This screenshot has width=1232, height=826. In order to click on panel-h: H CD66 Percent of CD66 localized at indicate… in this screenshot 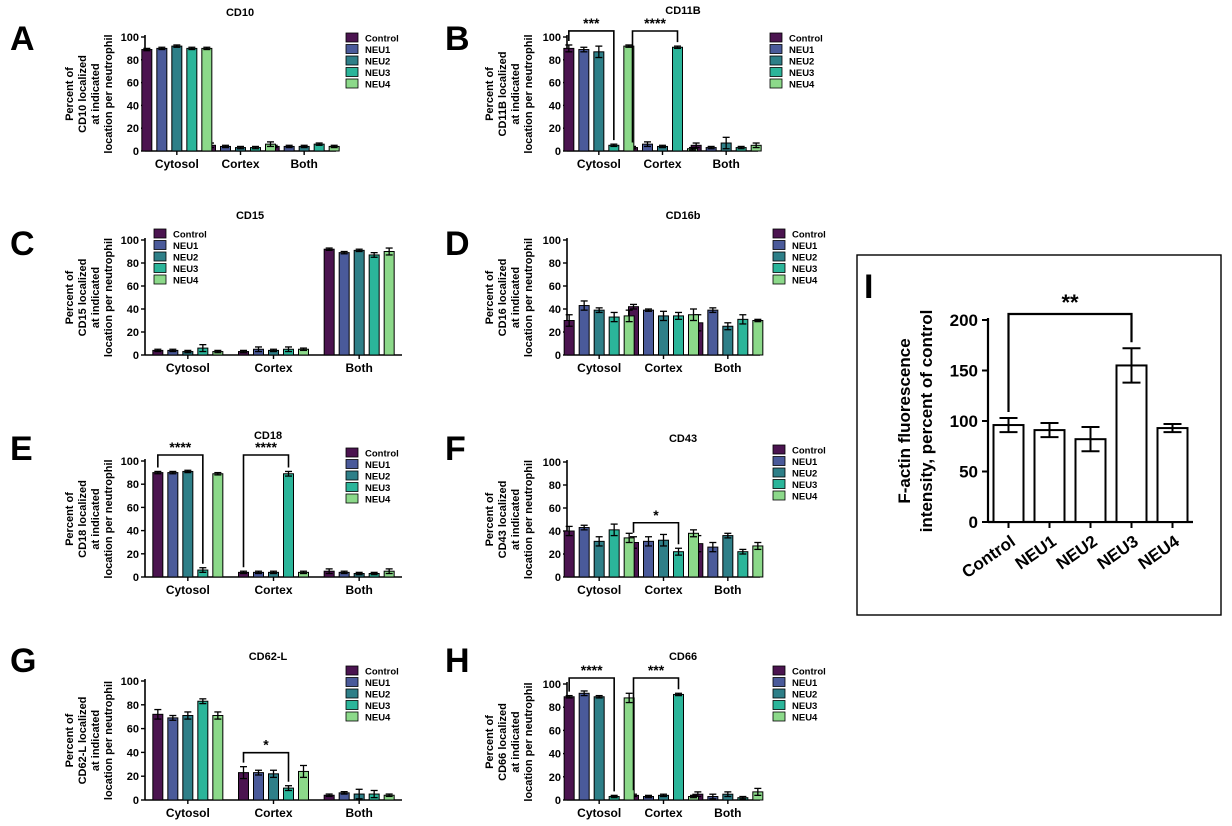, I will do `click(635, 731)`.